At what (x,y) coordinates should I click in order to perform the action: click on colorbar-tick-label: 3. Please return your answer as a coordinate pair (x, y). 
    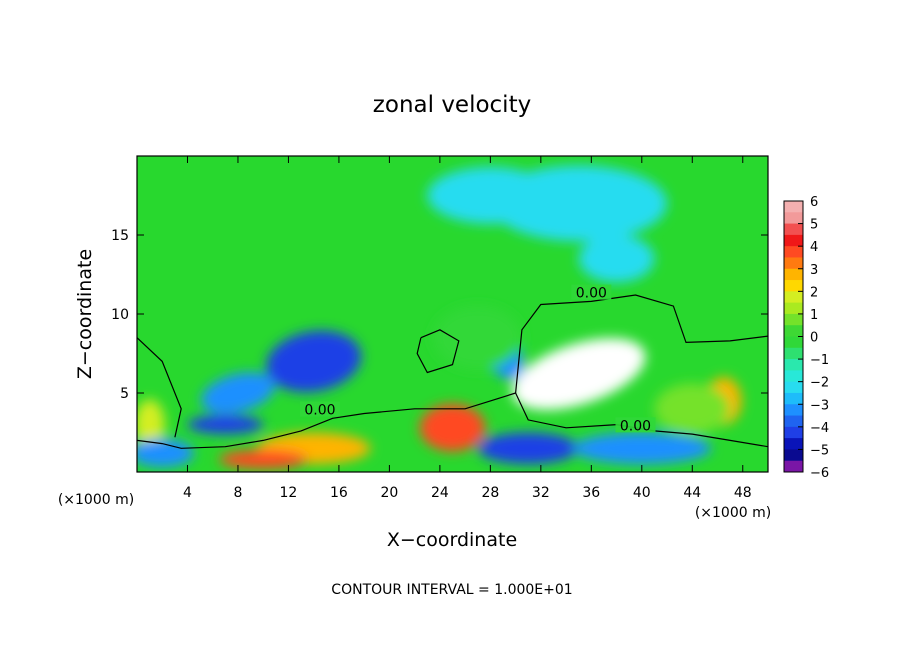
    Looking at the image, I should click on (814, 270).